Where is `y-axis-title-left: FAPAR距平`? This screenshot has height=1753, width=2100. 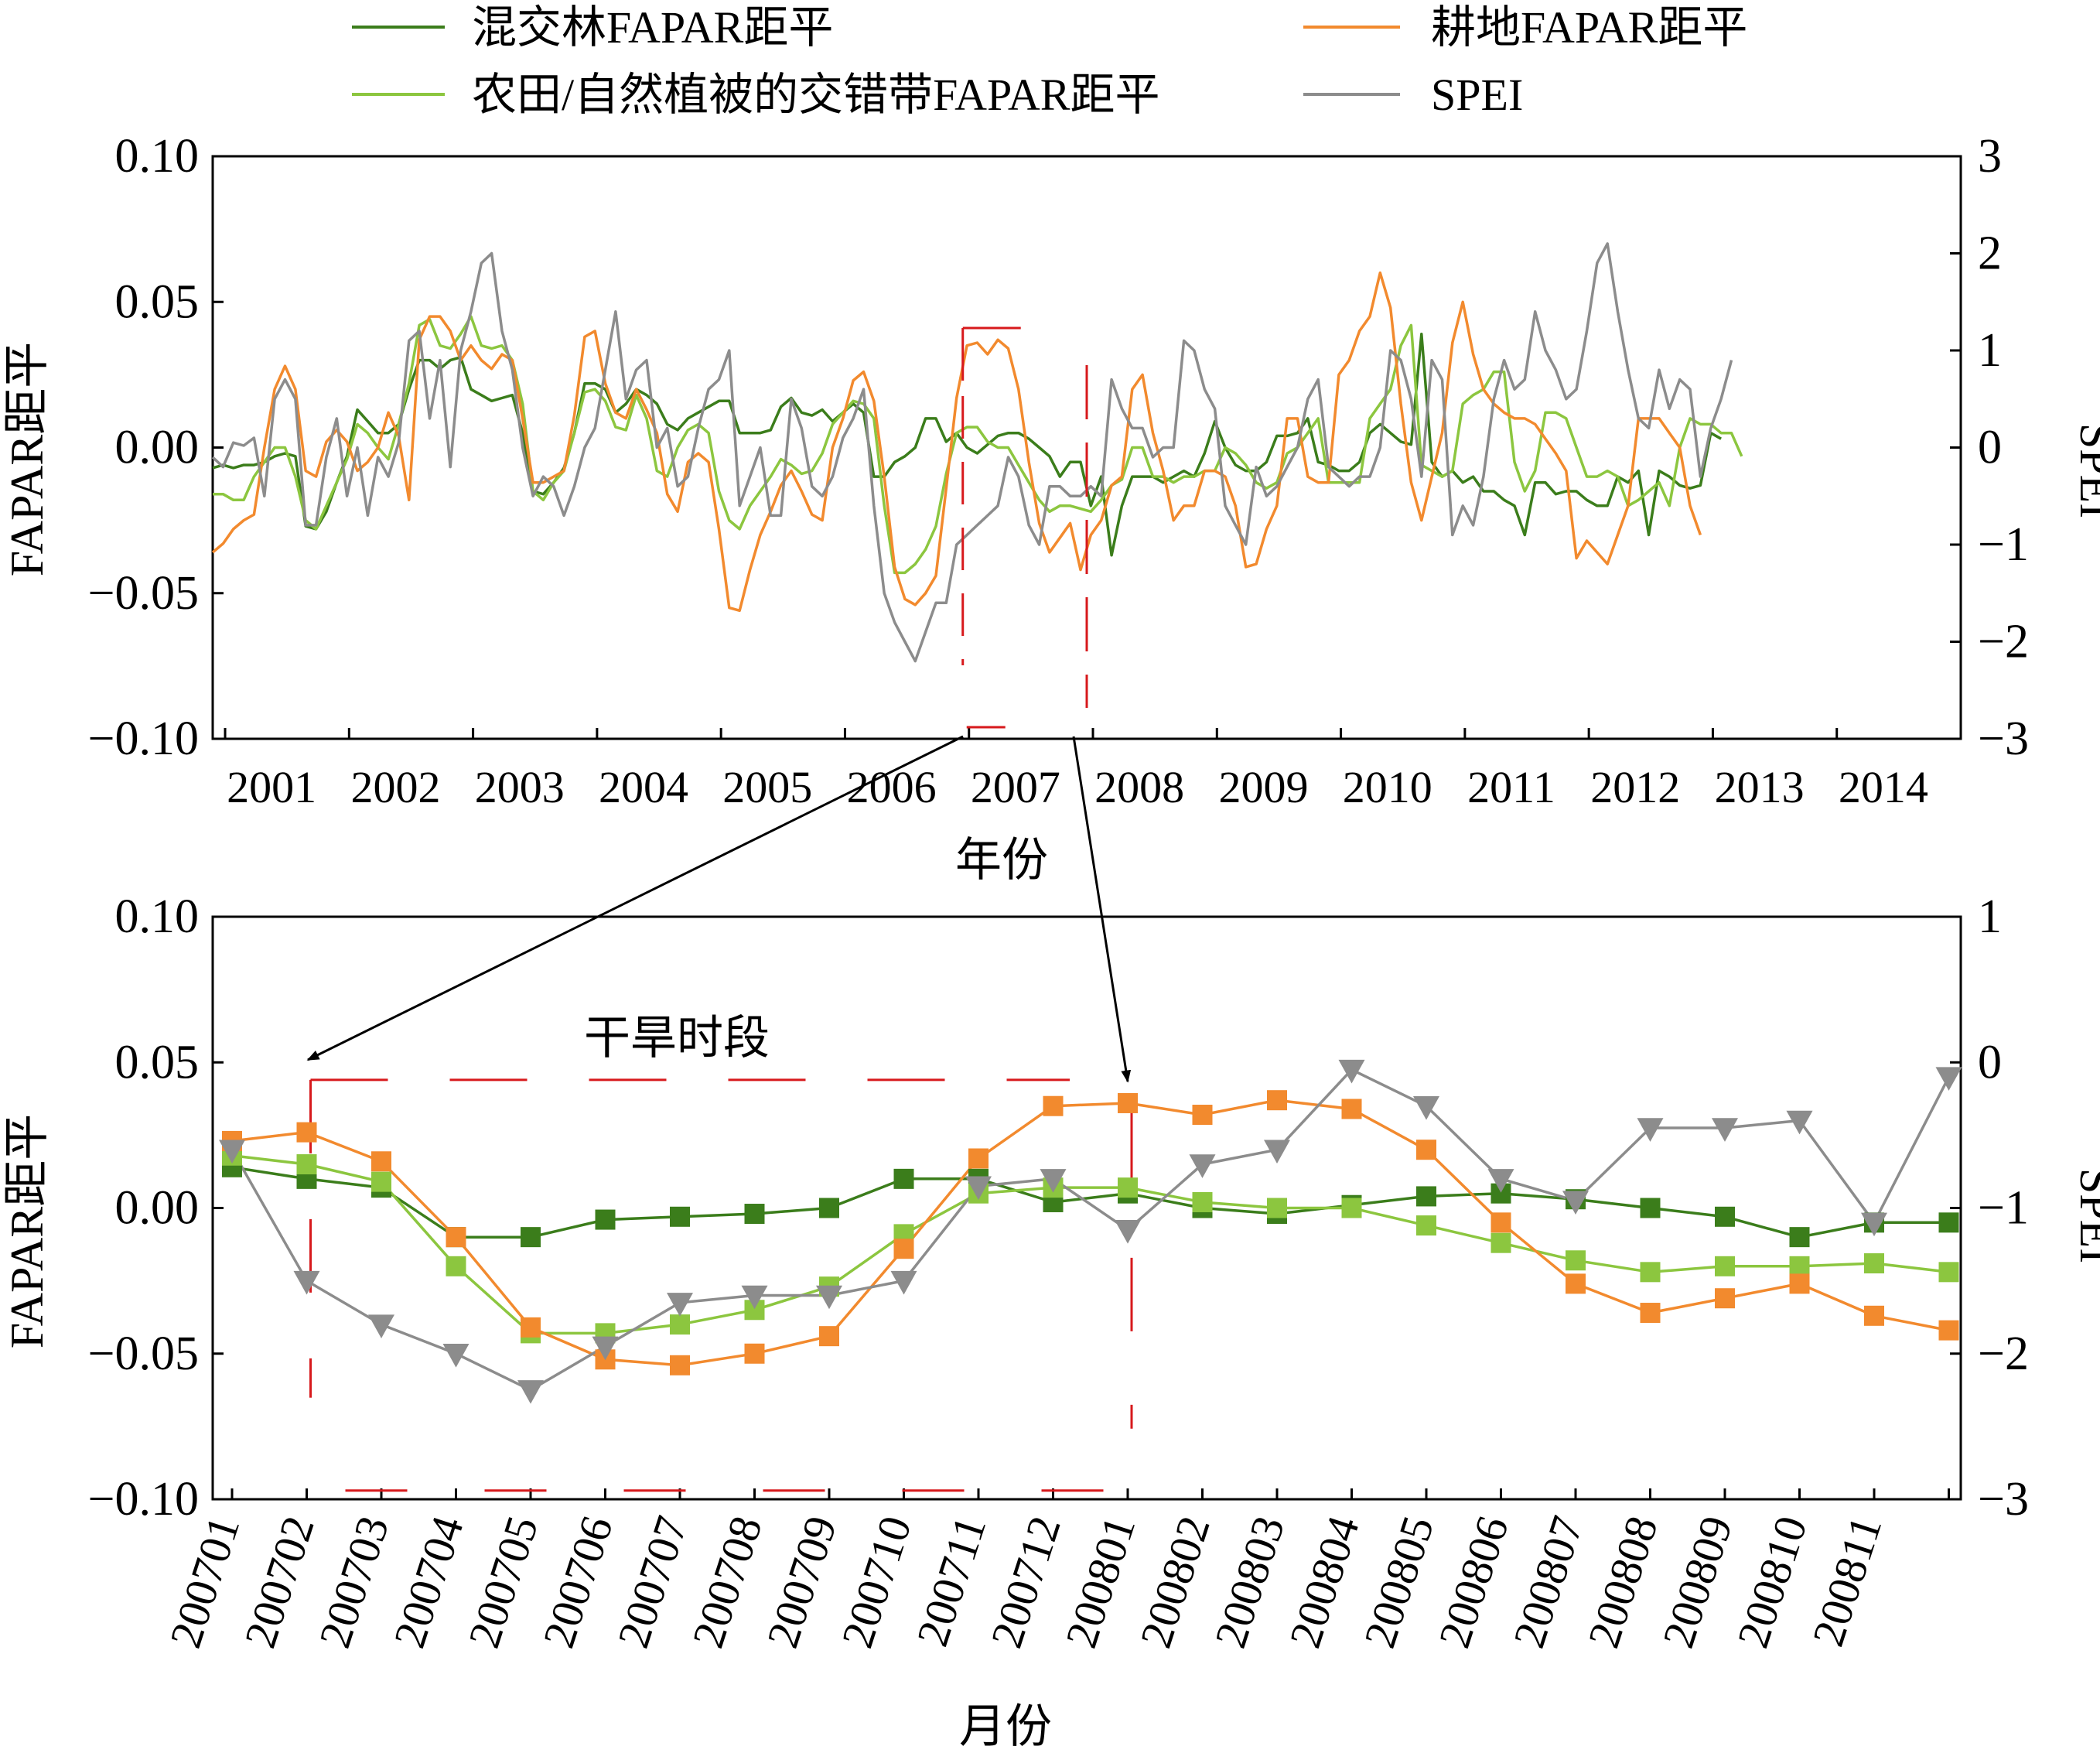
y-axis-title-left: FAPAR距平 is located at coordinates (28, 1231).